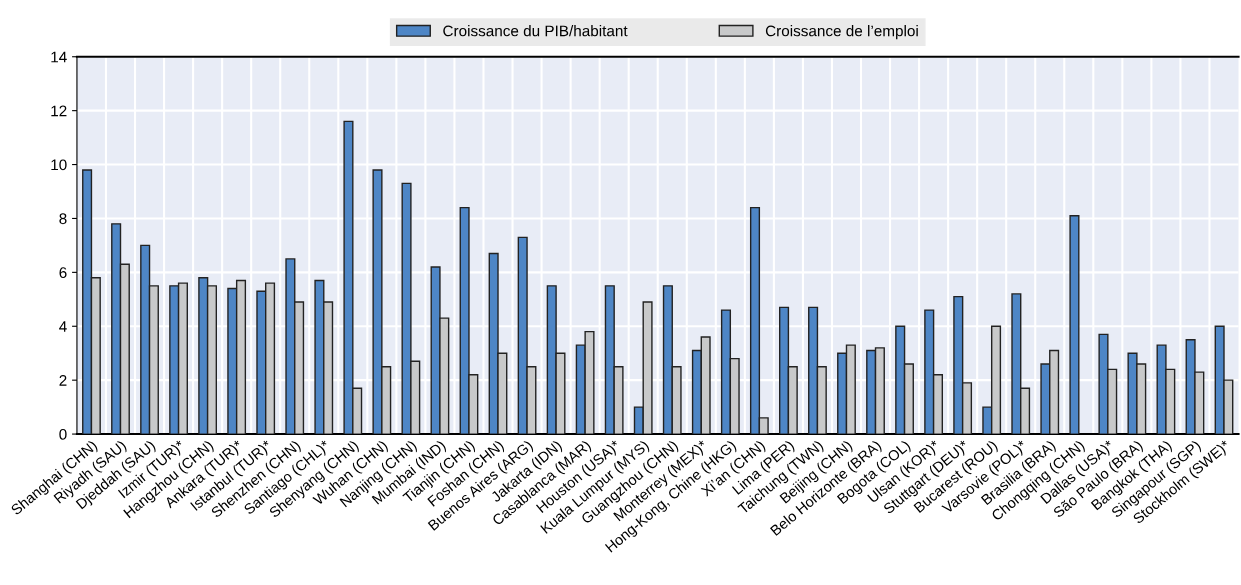 Image resolution: width=1241 pixels, height=585 pixels. I want to click on y-tick-label: 0, so click(63, 434).